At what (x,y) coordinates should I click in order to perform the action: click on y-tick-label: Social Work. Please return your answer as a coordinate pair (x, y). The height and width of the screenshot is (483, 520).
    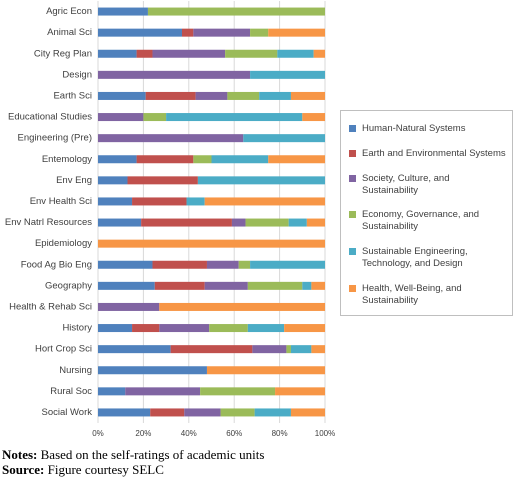
    Looking at the image, I should click on (66, 412).